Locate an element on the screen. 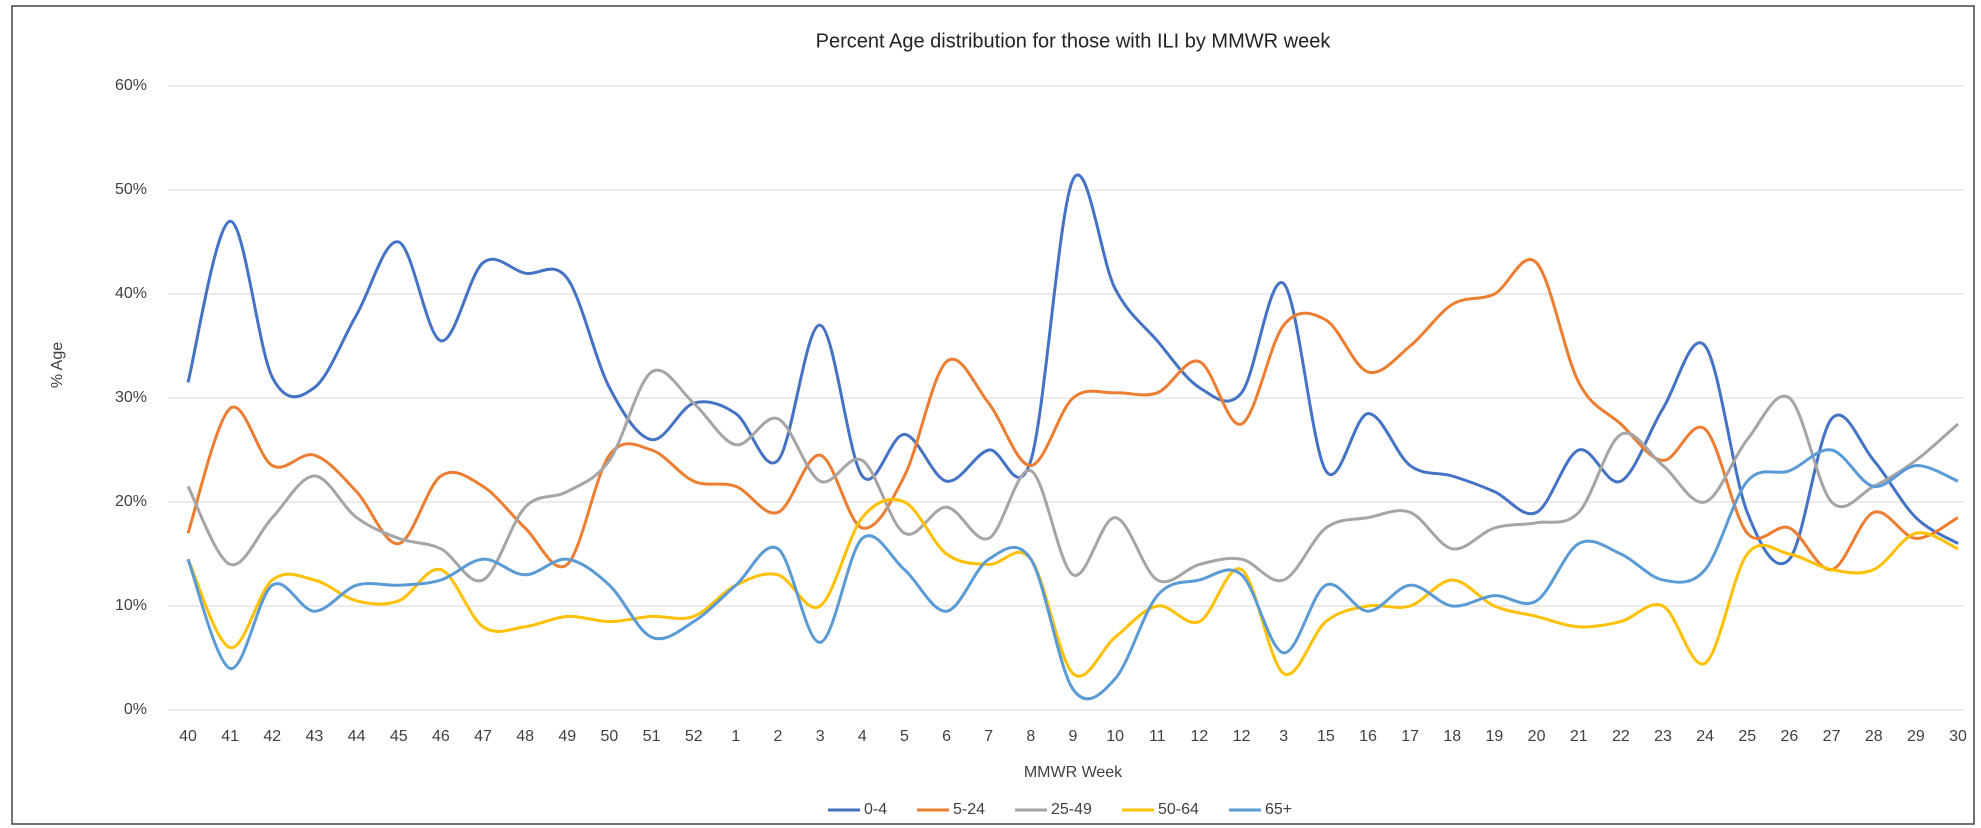 This screenshot has width=1981, height=828. y-tick-label: 40% is located at coordinates (131, 293).